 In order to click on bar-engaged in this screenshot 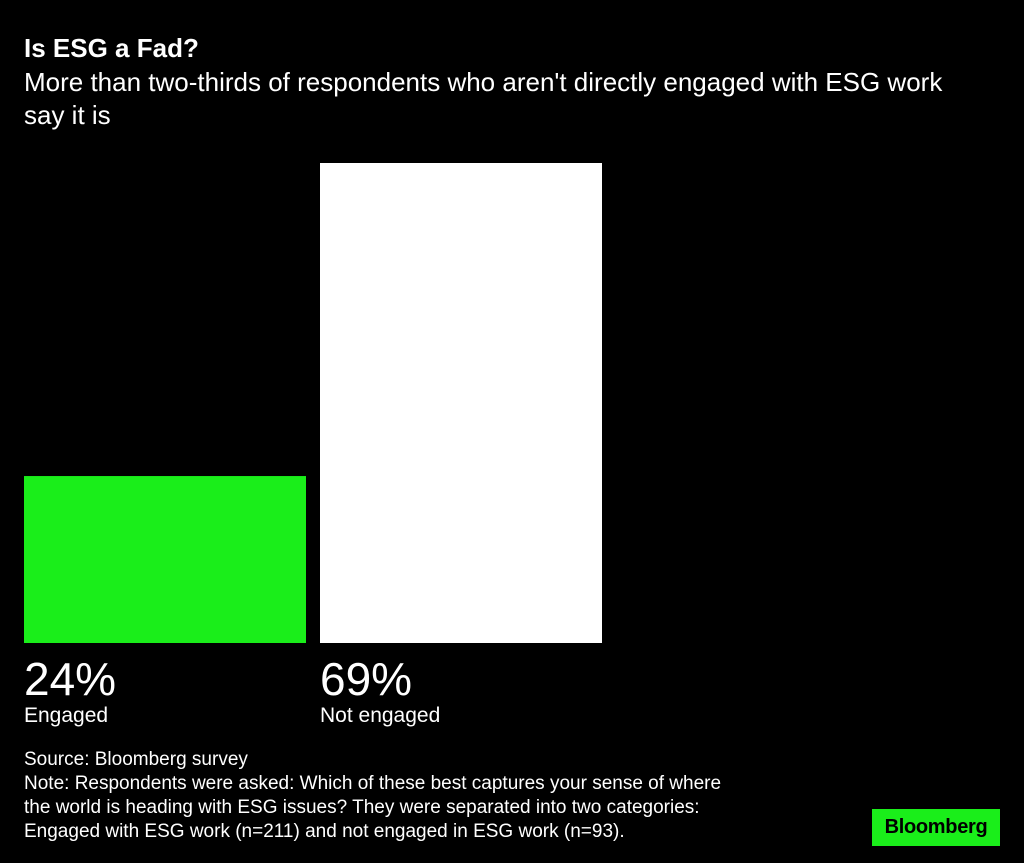, I will do `click(165, 559)`.